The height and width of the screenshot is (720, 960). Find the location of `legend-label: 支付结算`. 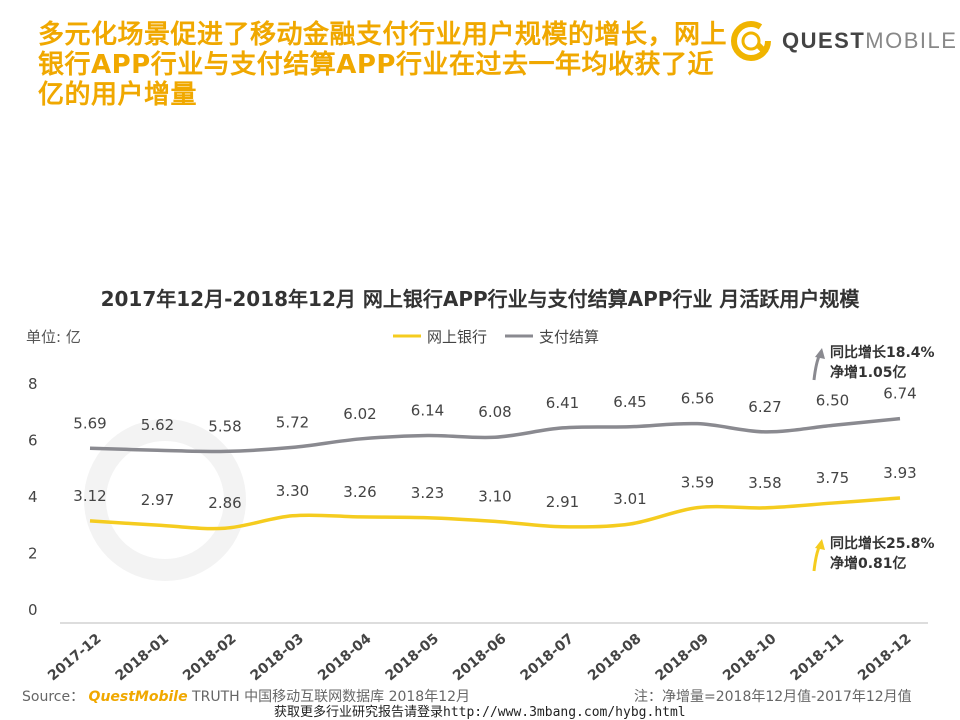

legend-label: 支付结算 is located at coordinates (569, 337).